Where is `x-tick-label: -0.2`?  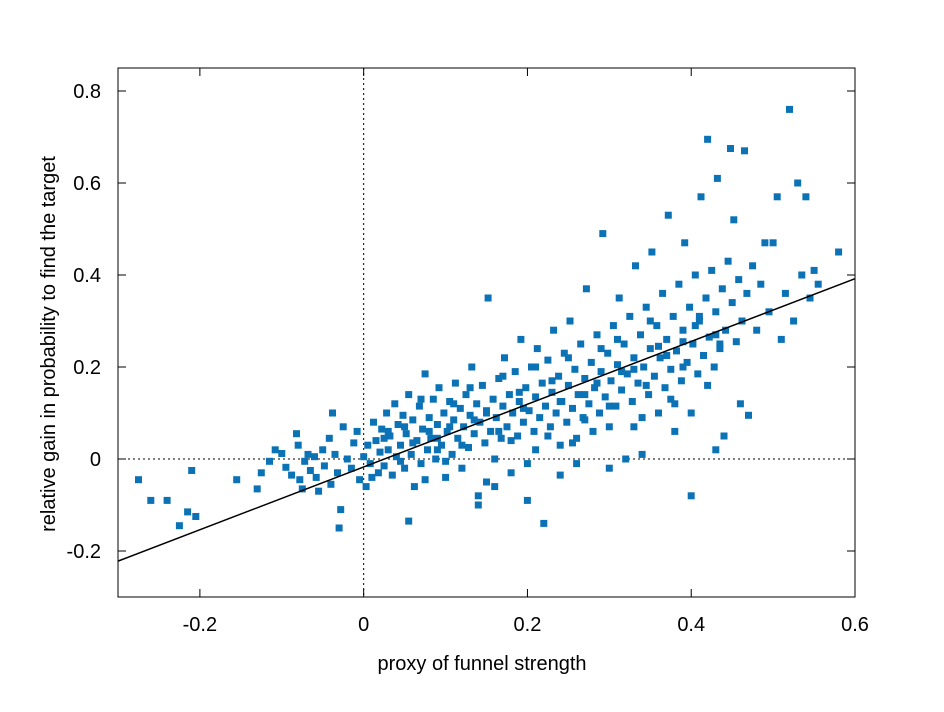 x-tick-label: -0.2 is located at coordinates (200, 625).